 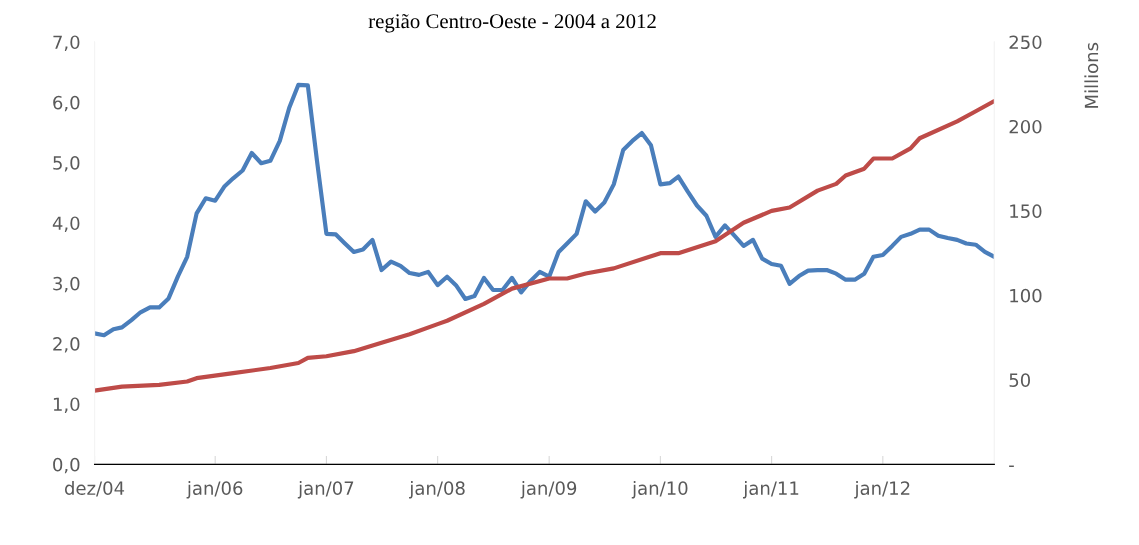 What do you see at coordinates (1025, 42) in the screenshot?
I see `y2-tick-label: 250` at bounding box center [1025, 42].